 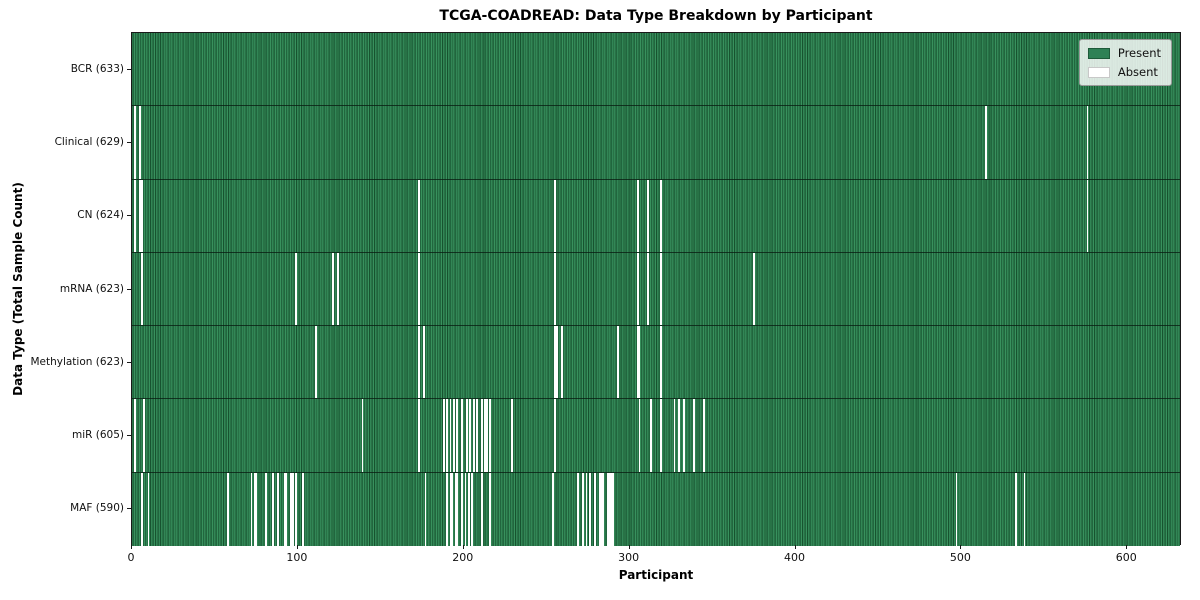 I want to click on y-tick-label: CN (624), so click(x=100, y=215).